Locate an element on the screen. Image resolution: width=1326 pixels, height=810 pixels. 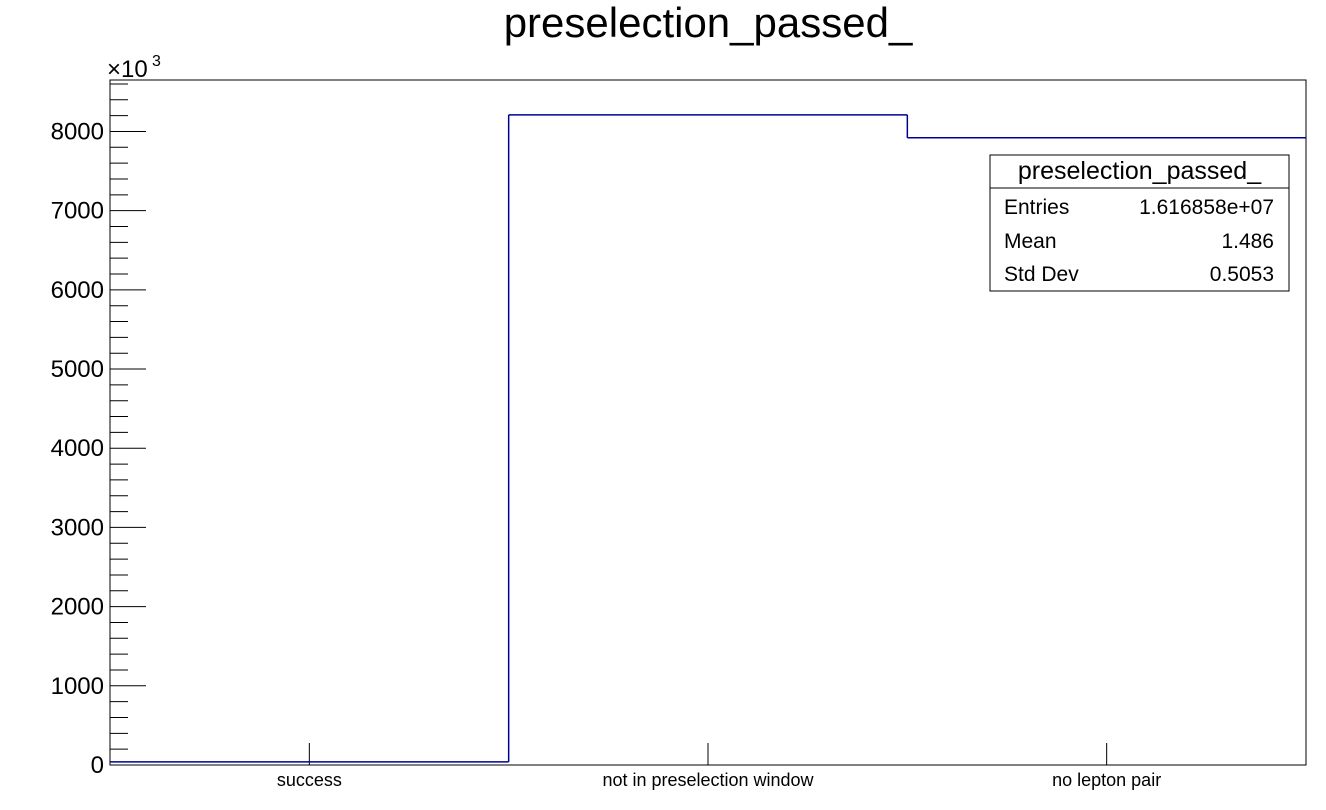
y-tick-label: 1000 is located at coordinates (77, 686).